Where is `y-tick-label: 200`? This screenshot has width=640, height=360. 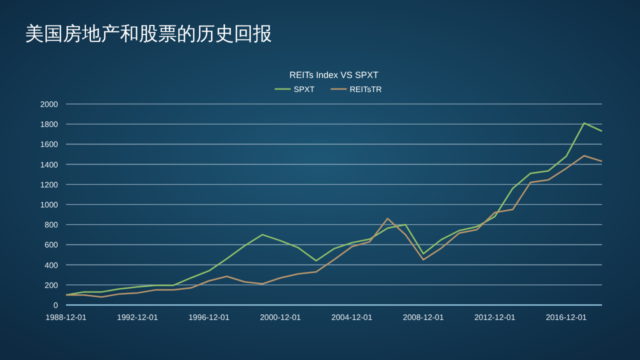
y-tick-label: 200 is located at coordinates (51, 285).